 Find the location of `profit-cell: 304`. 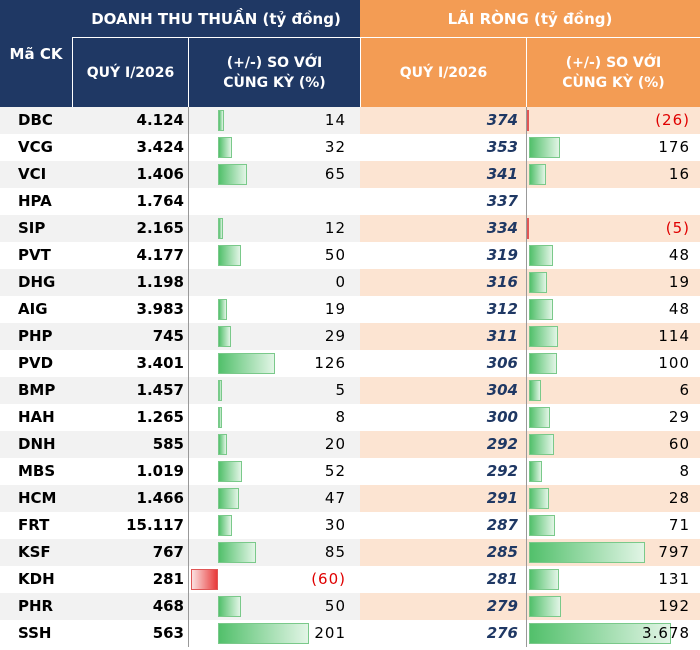

profit-cell: 304 is located at coordinates (443, 390).